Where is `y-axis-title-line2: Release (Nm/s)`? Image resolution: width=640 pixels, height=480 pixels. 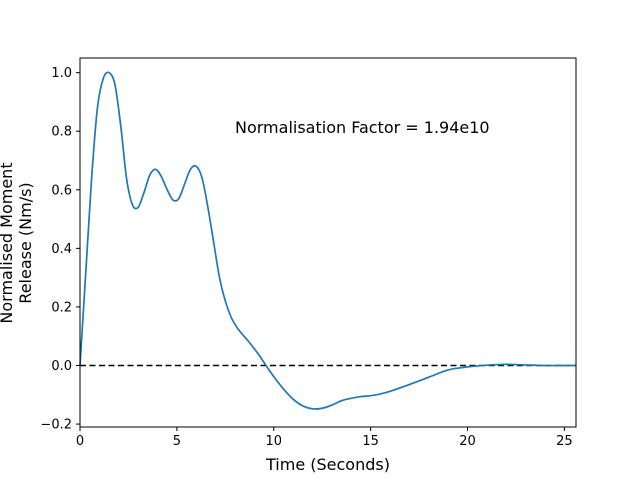 y-axis-title-line2: Release (Nm/s) is located at coordinates (25, 242).